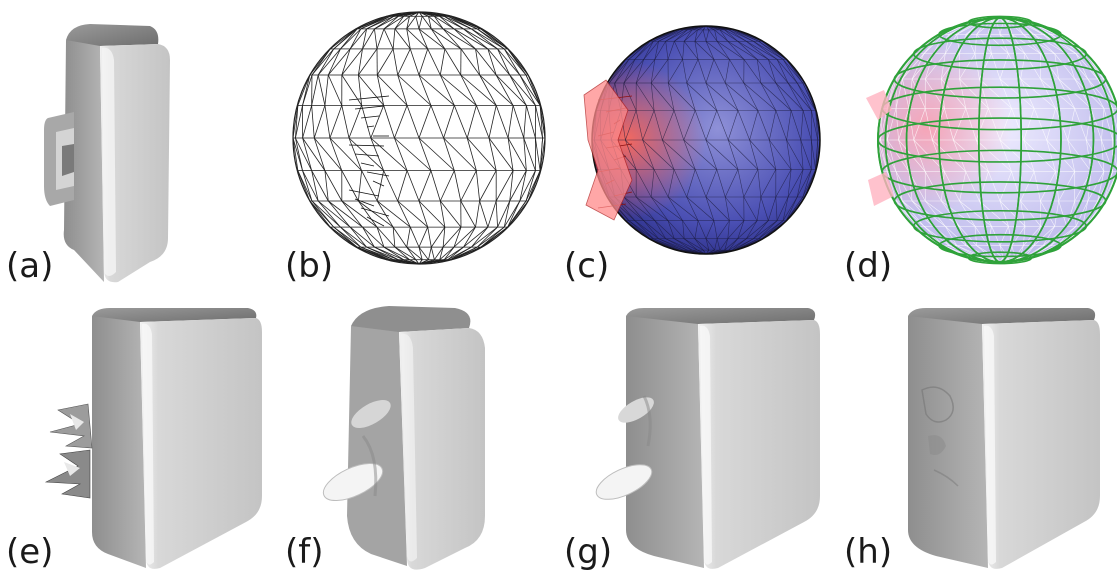 This screenshot has height=572, width=1119. What do you see at coordinates (707, 438) in the screenshot?
I see `box-with-protrusions` at bounding box center [707, 438].